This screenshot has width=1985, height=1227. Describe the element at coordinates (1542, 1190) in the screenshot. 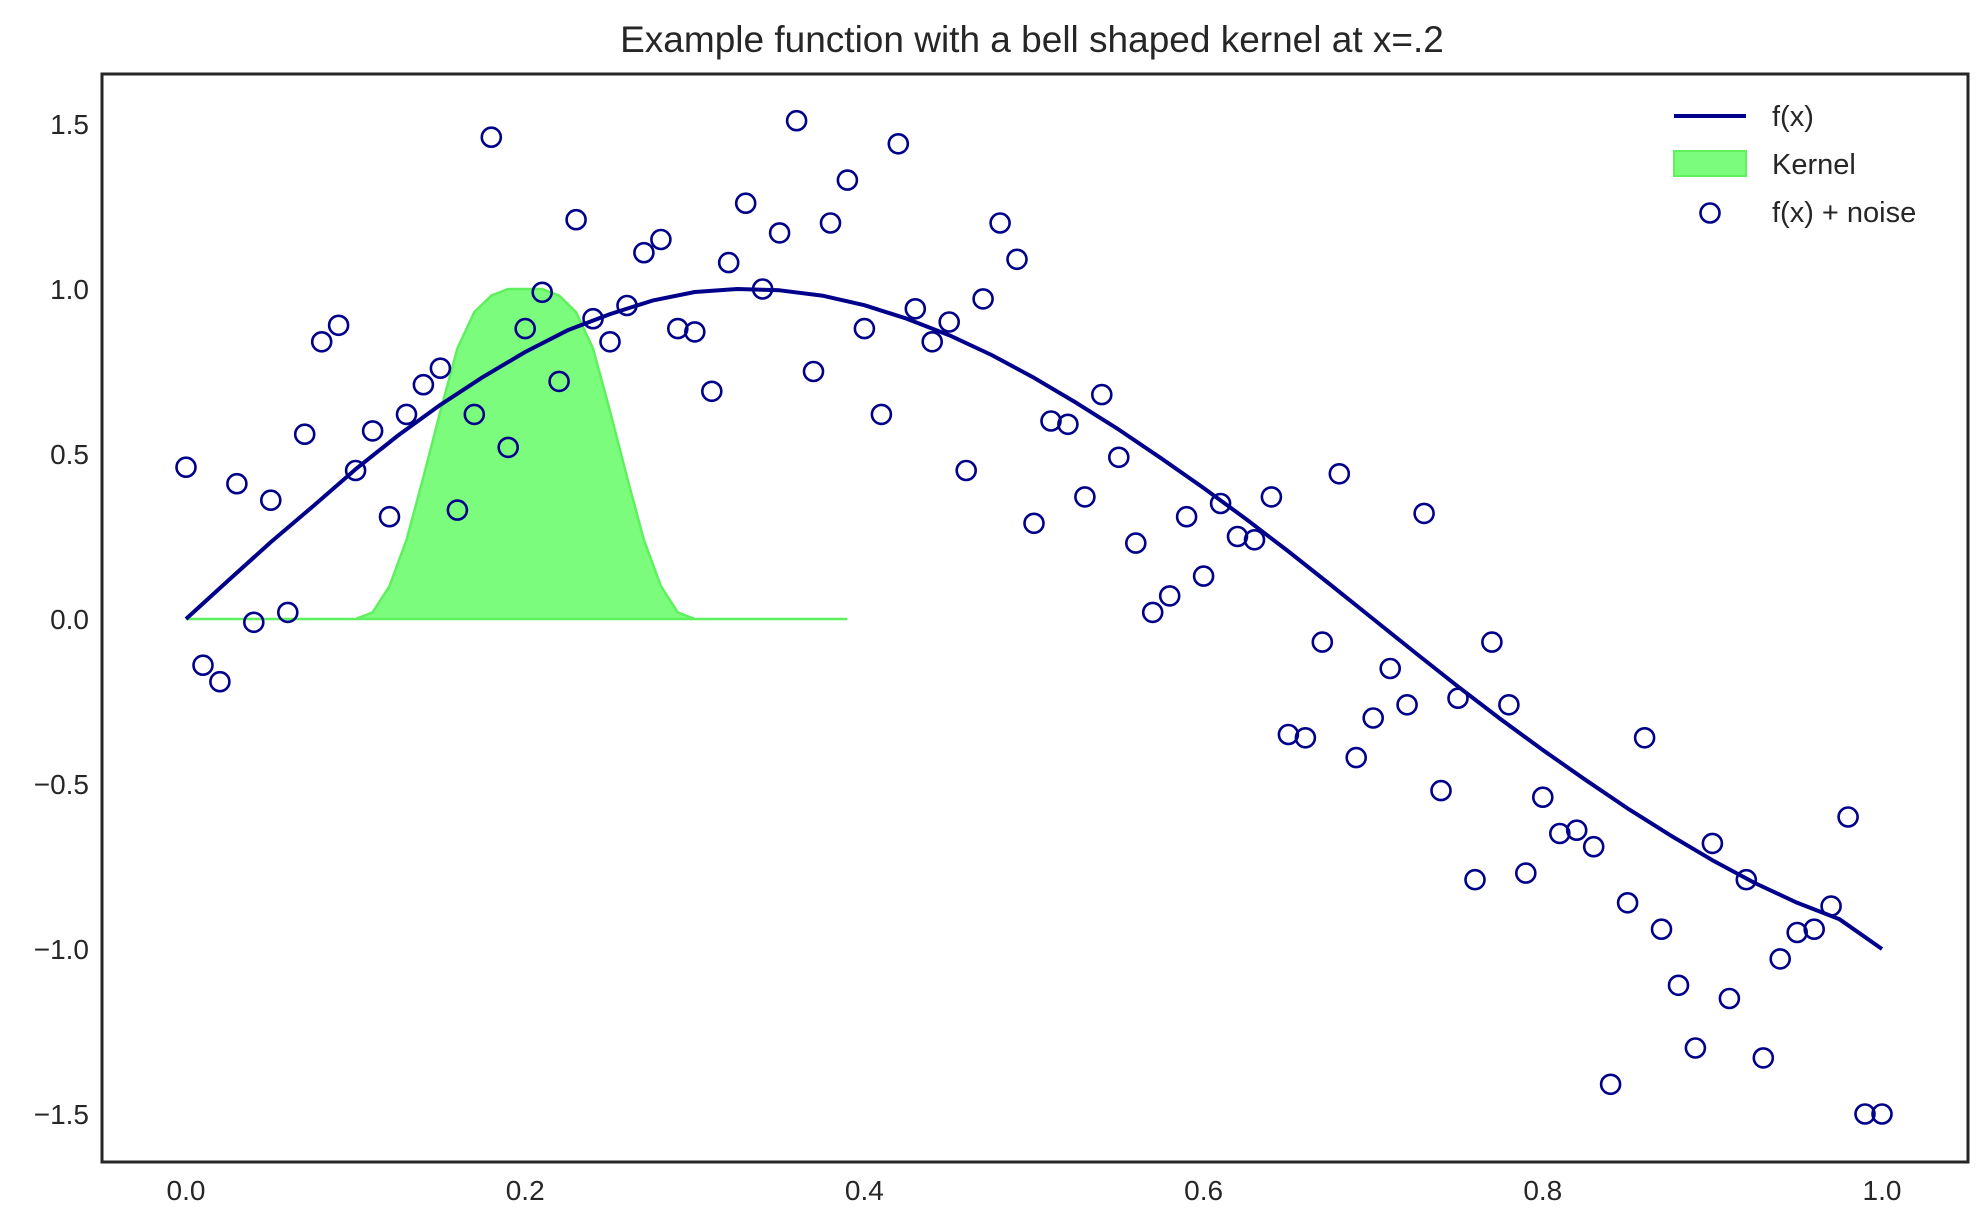

I see `x-tick-label: 0.8` at that location.